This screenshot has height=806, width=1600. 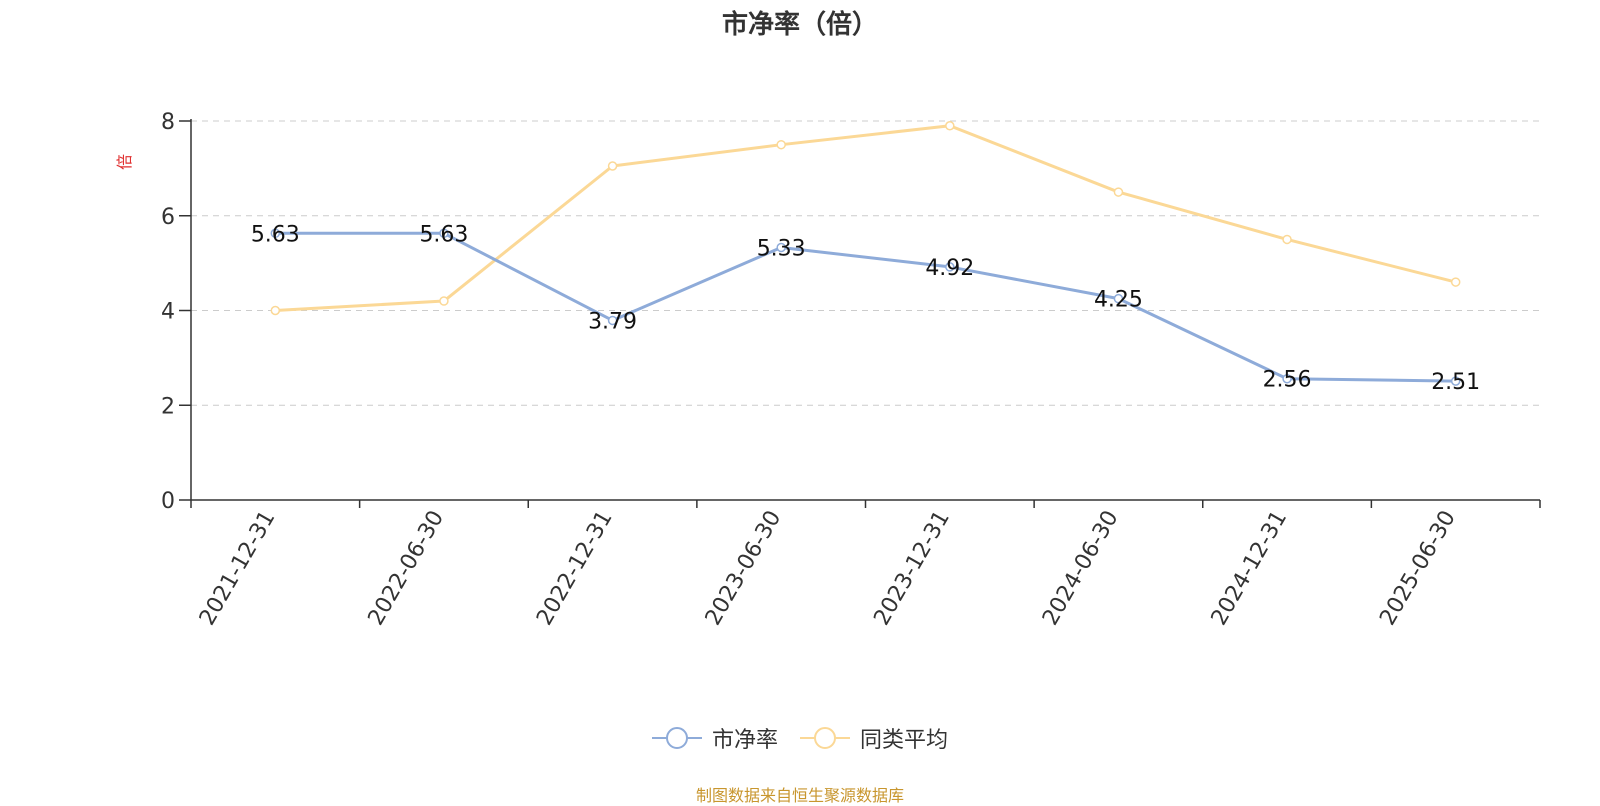 I want to click on y-tick-label-4: 8, so click(x=168, y=122).